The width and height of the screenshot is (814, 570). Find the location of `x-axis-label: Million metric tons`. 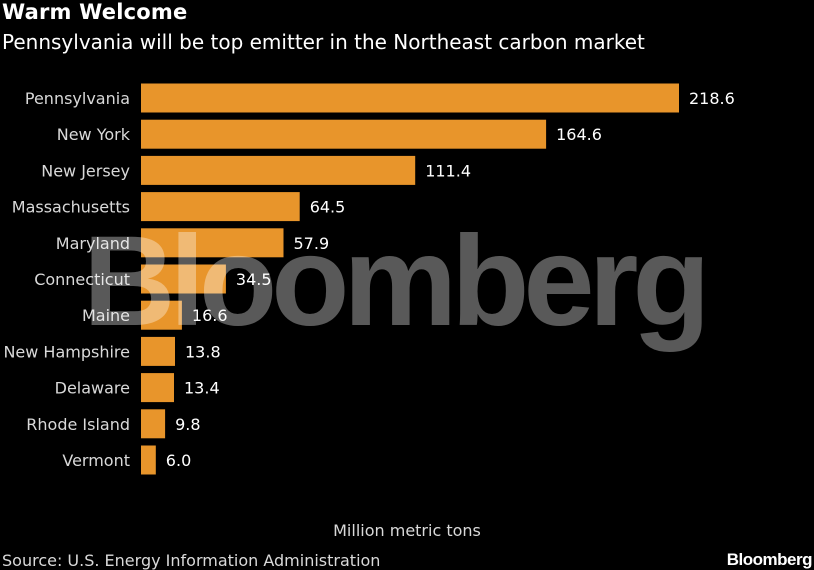

x-axis-label: Million metric tons is located at coordinates (407, 530).